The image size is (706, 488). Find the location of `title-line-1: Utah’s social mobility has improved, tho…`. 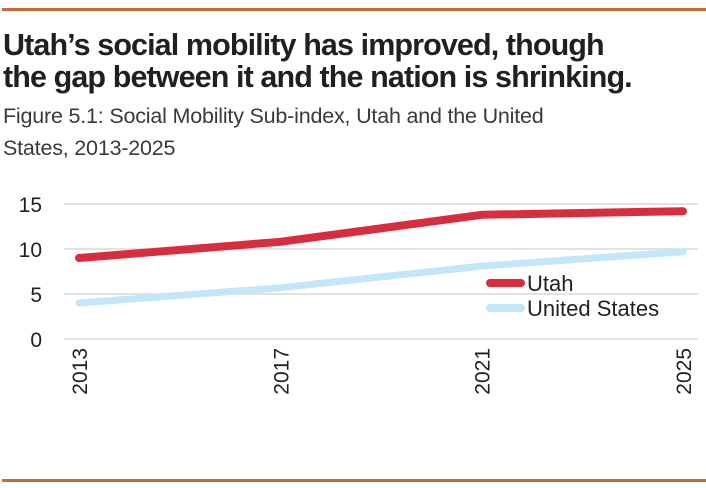

title-line-1: Utah’s social mobility has improved, tho… is located at coordinates (304, 45).